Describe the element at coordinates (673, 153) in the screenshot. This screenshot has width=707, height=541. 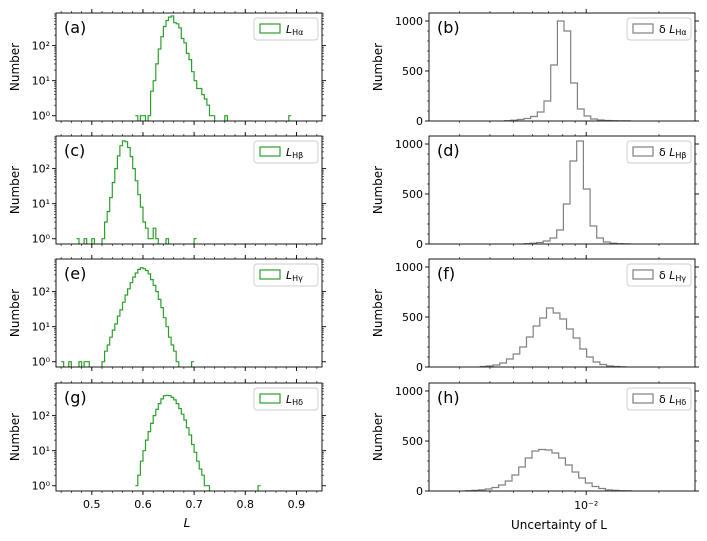
I see `legend-label: δ LHβ` at that location.